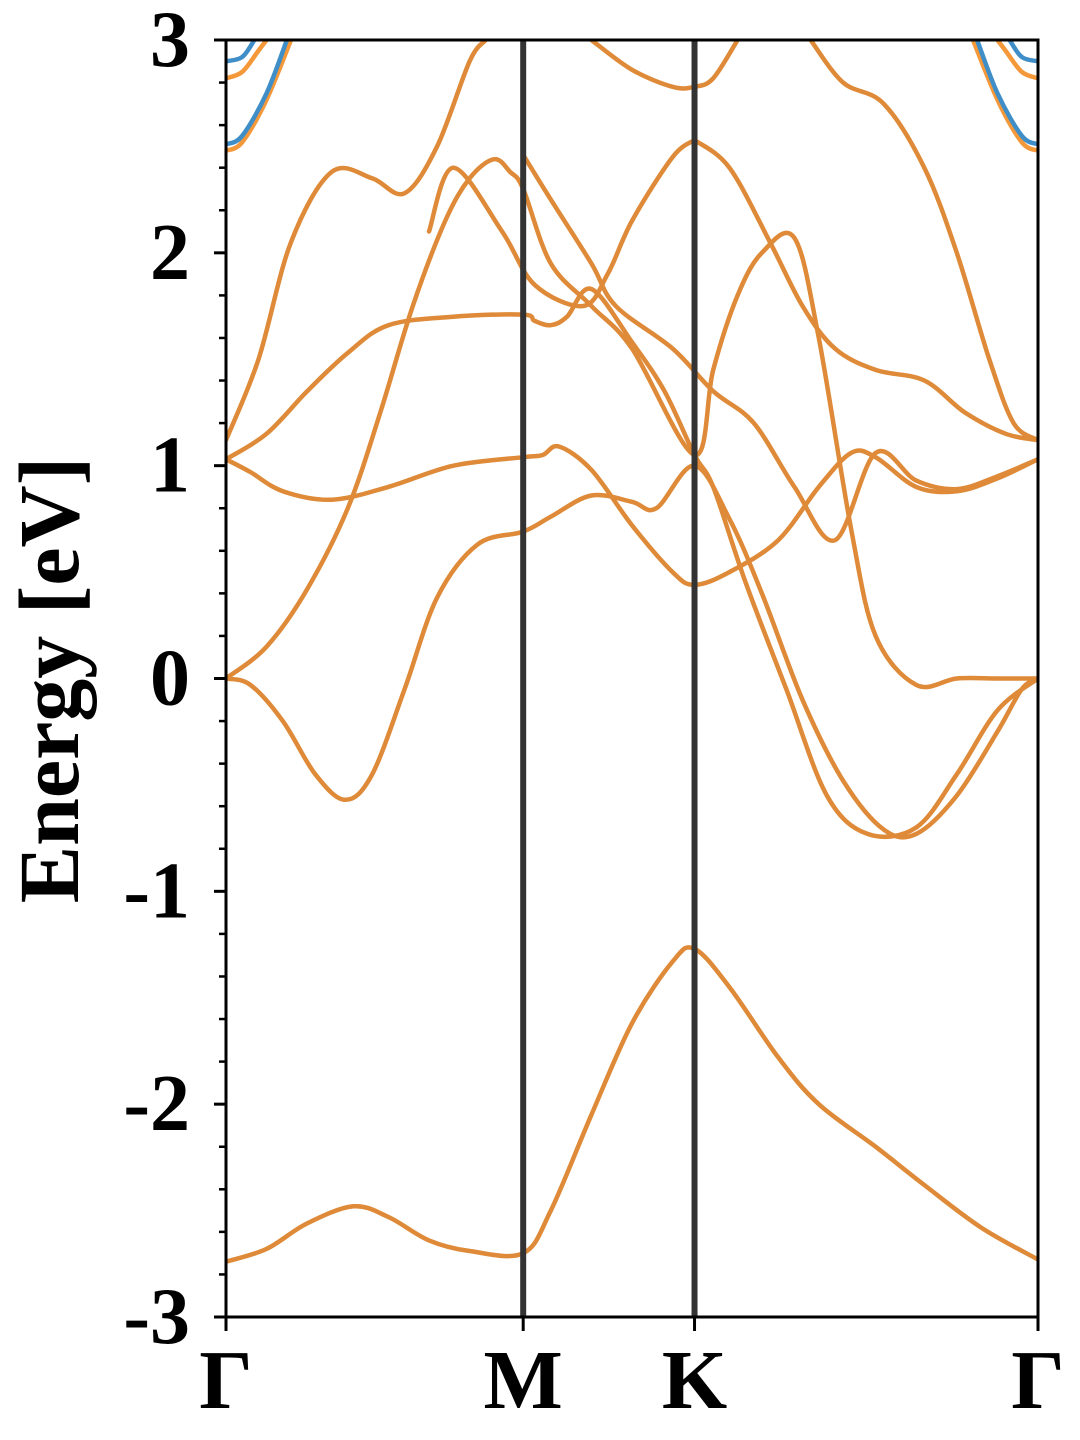 This screenshot has height=1440, width=1080. Describe the element at coordinates (156, 891) in the screenshot. I see `y-tick-label: -1` at that location.